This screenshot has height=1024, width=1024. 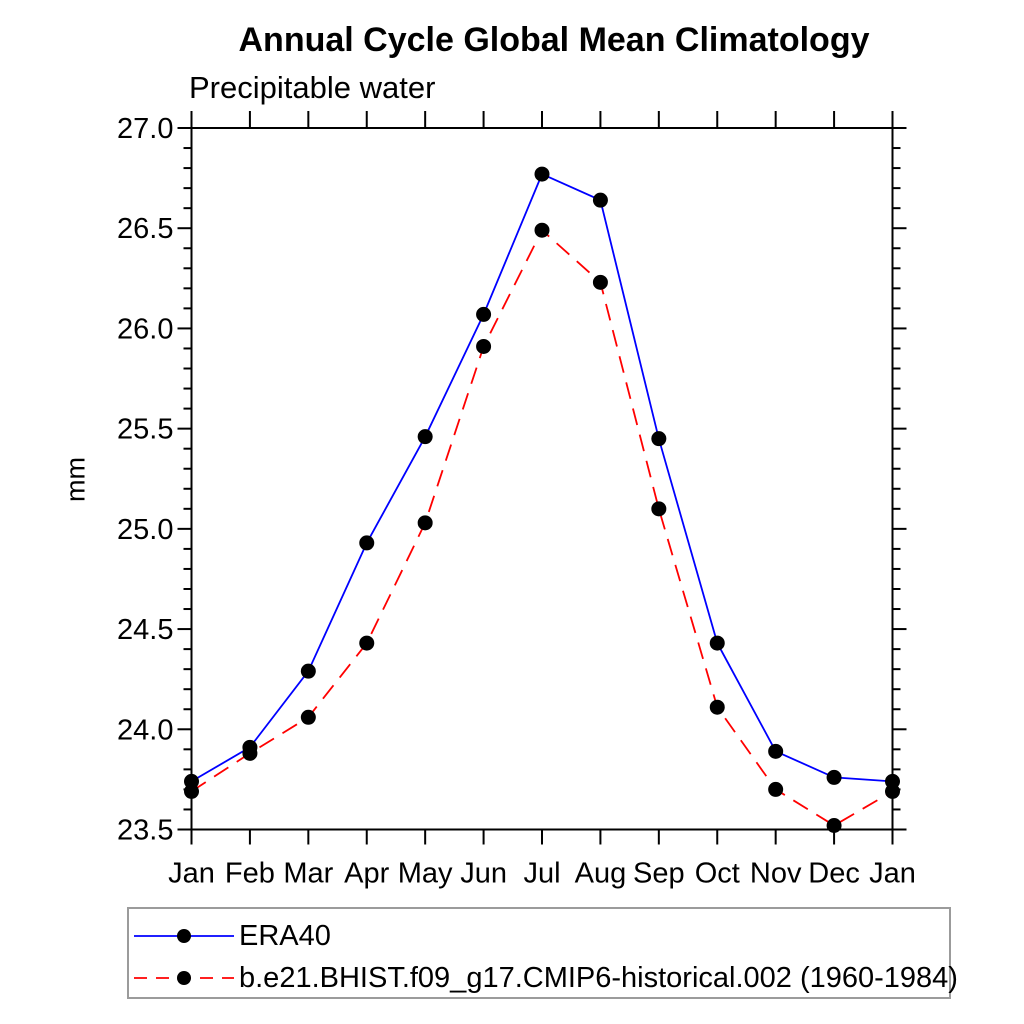 What do you see at coordinates (145, 229) in the screenshot?
I see `y-tick-label: 26.5` at bounding box center [145, 229].